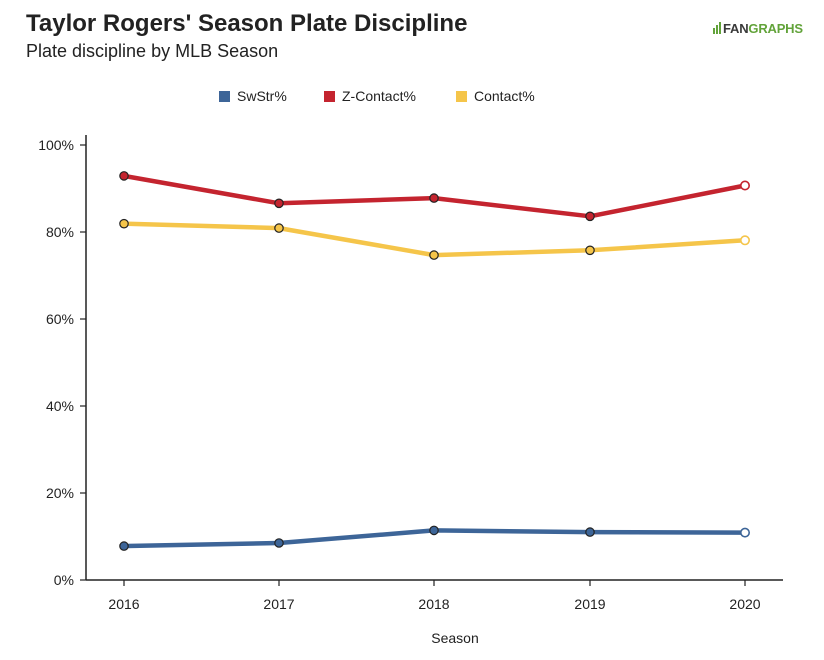 This screenshot has width=824, height=660. I want to click on chart-subtitle: Plate discipline by MLB Season, so click(152, 51).